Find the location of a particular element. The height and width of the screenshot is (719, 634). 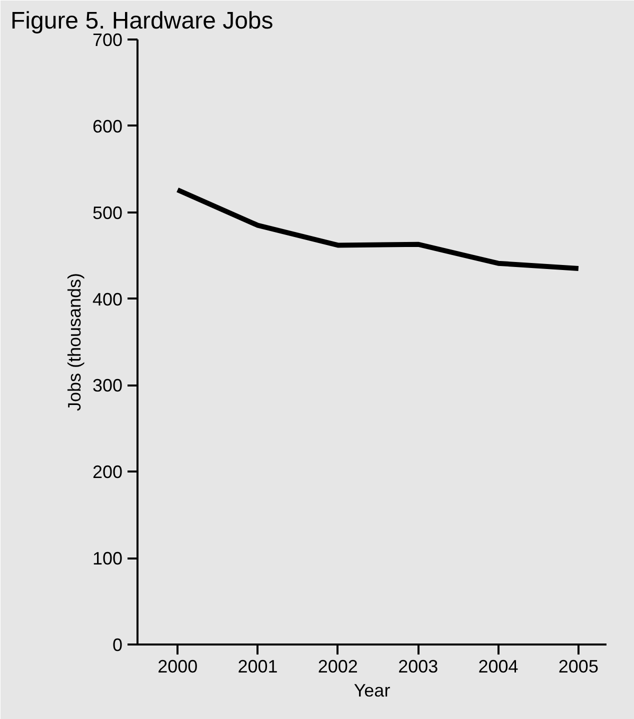

y-tick-label: 0 is located at coordinates (117, 645).